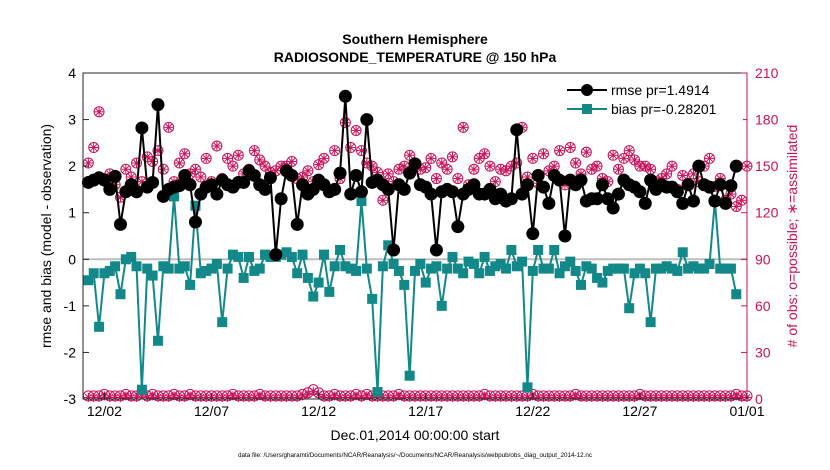  Describe the element at coordinates (767, 120) in the screenshot. I see `y-right-tick-label: 180` at that location.